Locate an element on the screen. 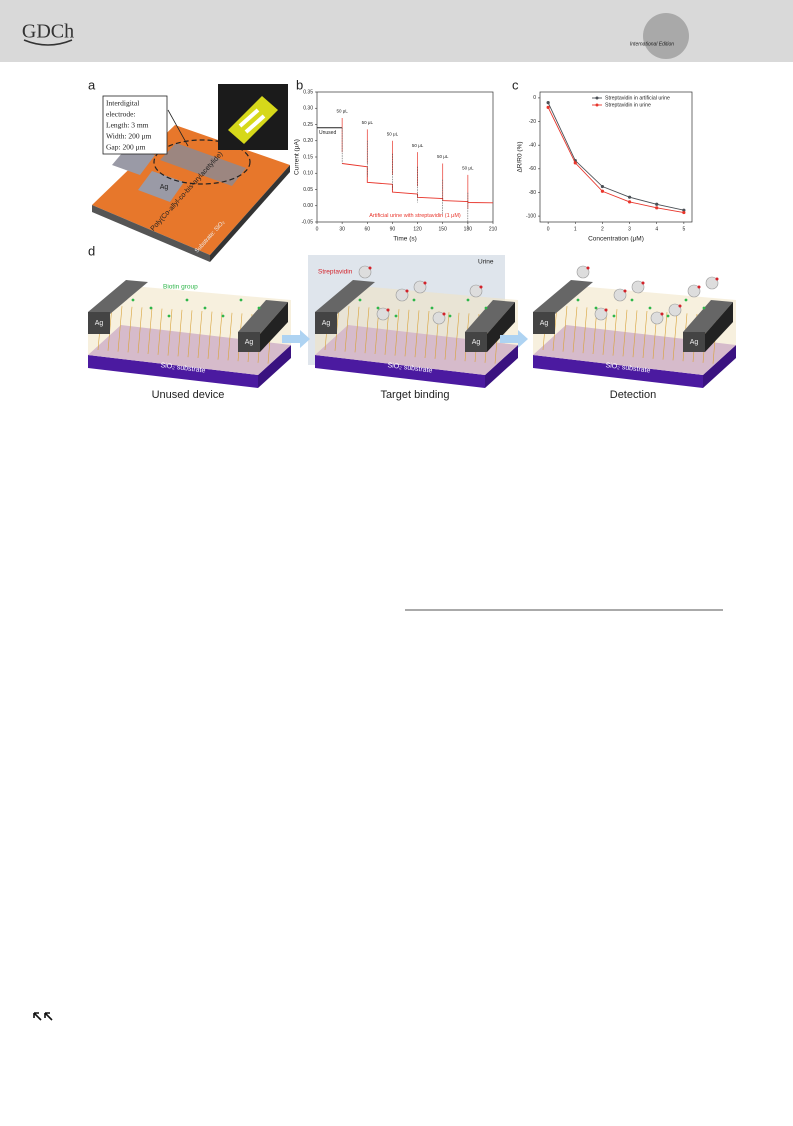 Image resolution: width=793 pixels, height=1126 pixels. streptavidin-label: Streptavidin is located at coordinates (335, 272).